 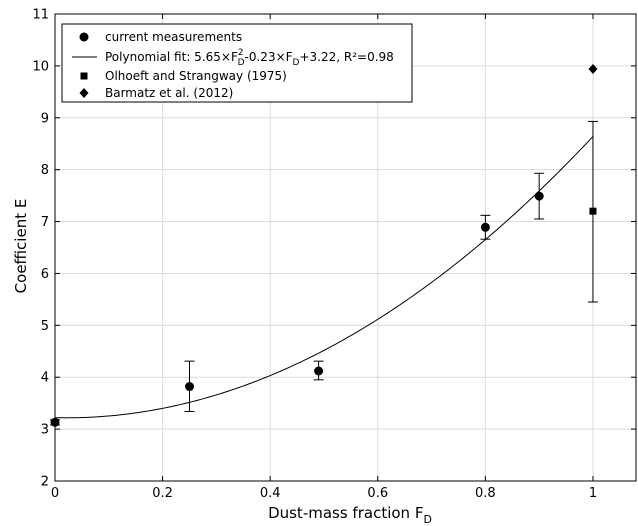 What do you see at coordinates (45, 378) in the screenshot?
I see `y-tick-label: 4` at bounding box center [45, 378].